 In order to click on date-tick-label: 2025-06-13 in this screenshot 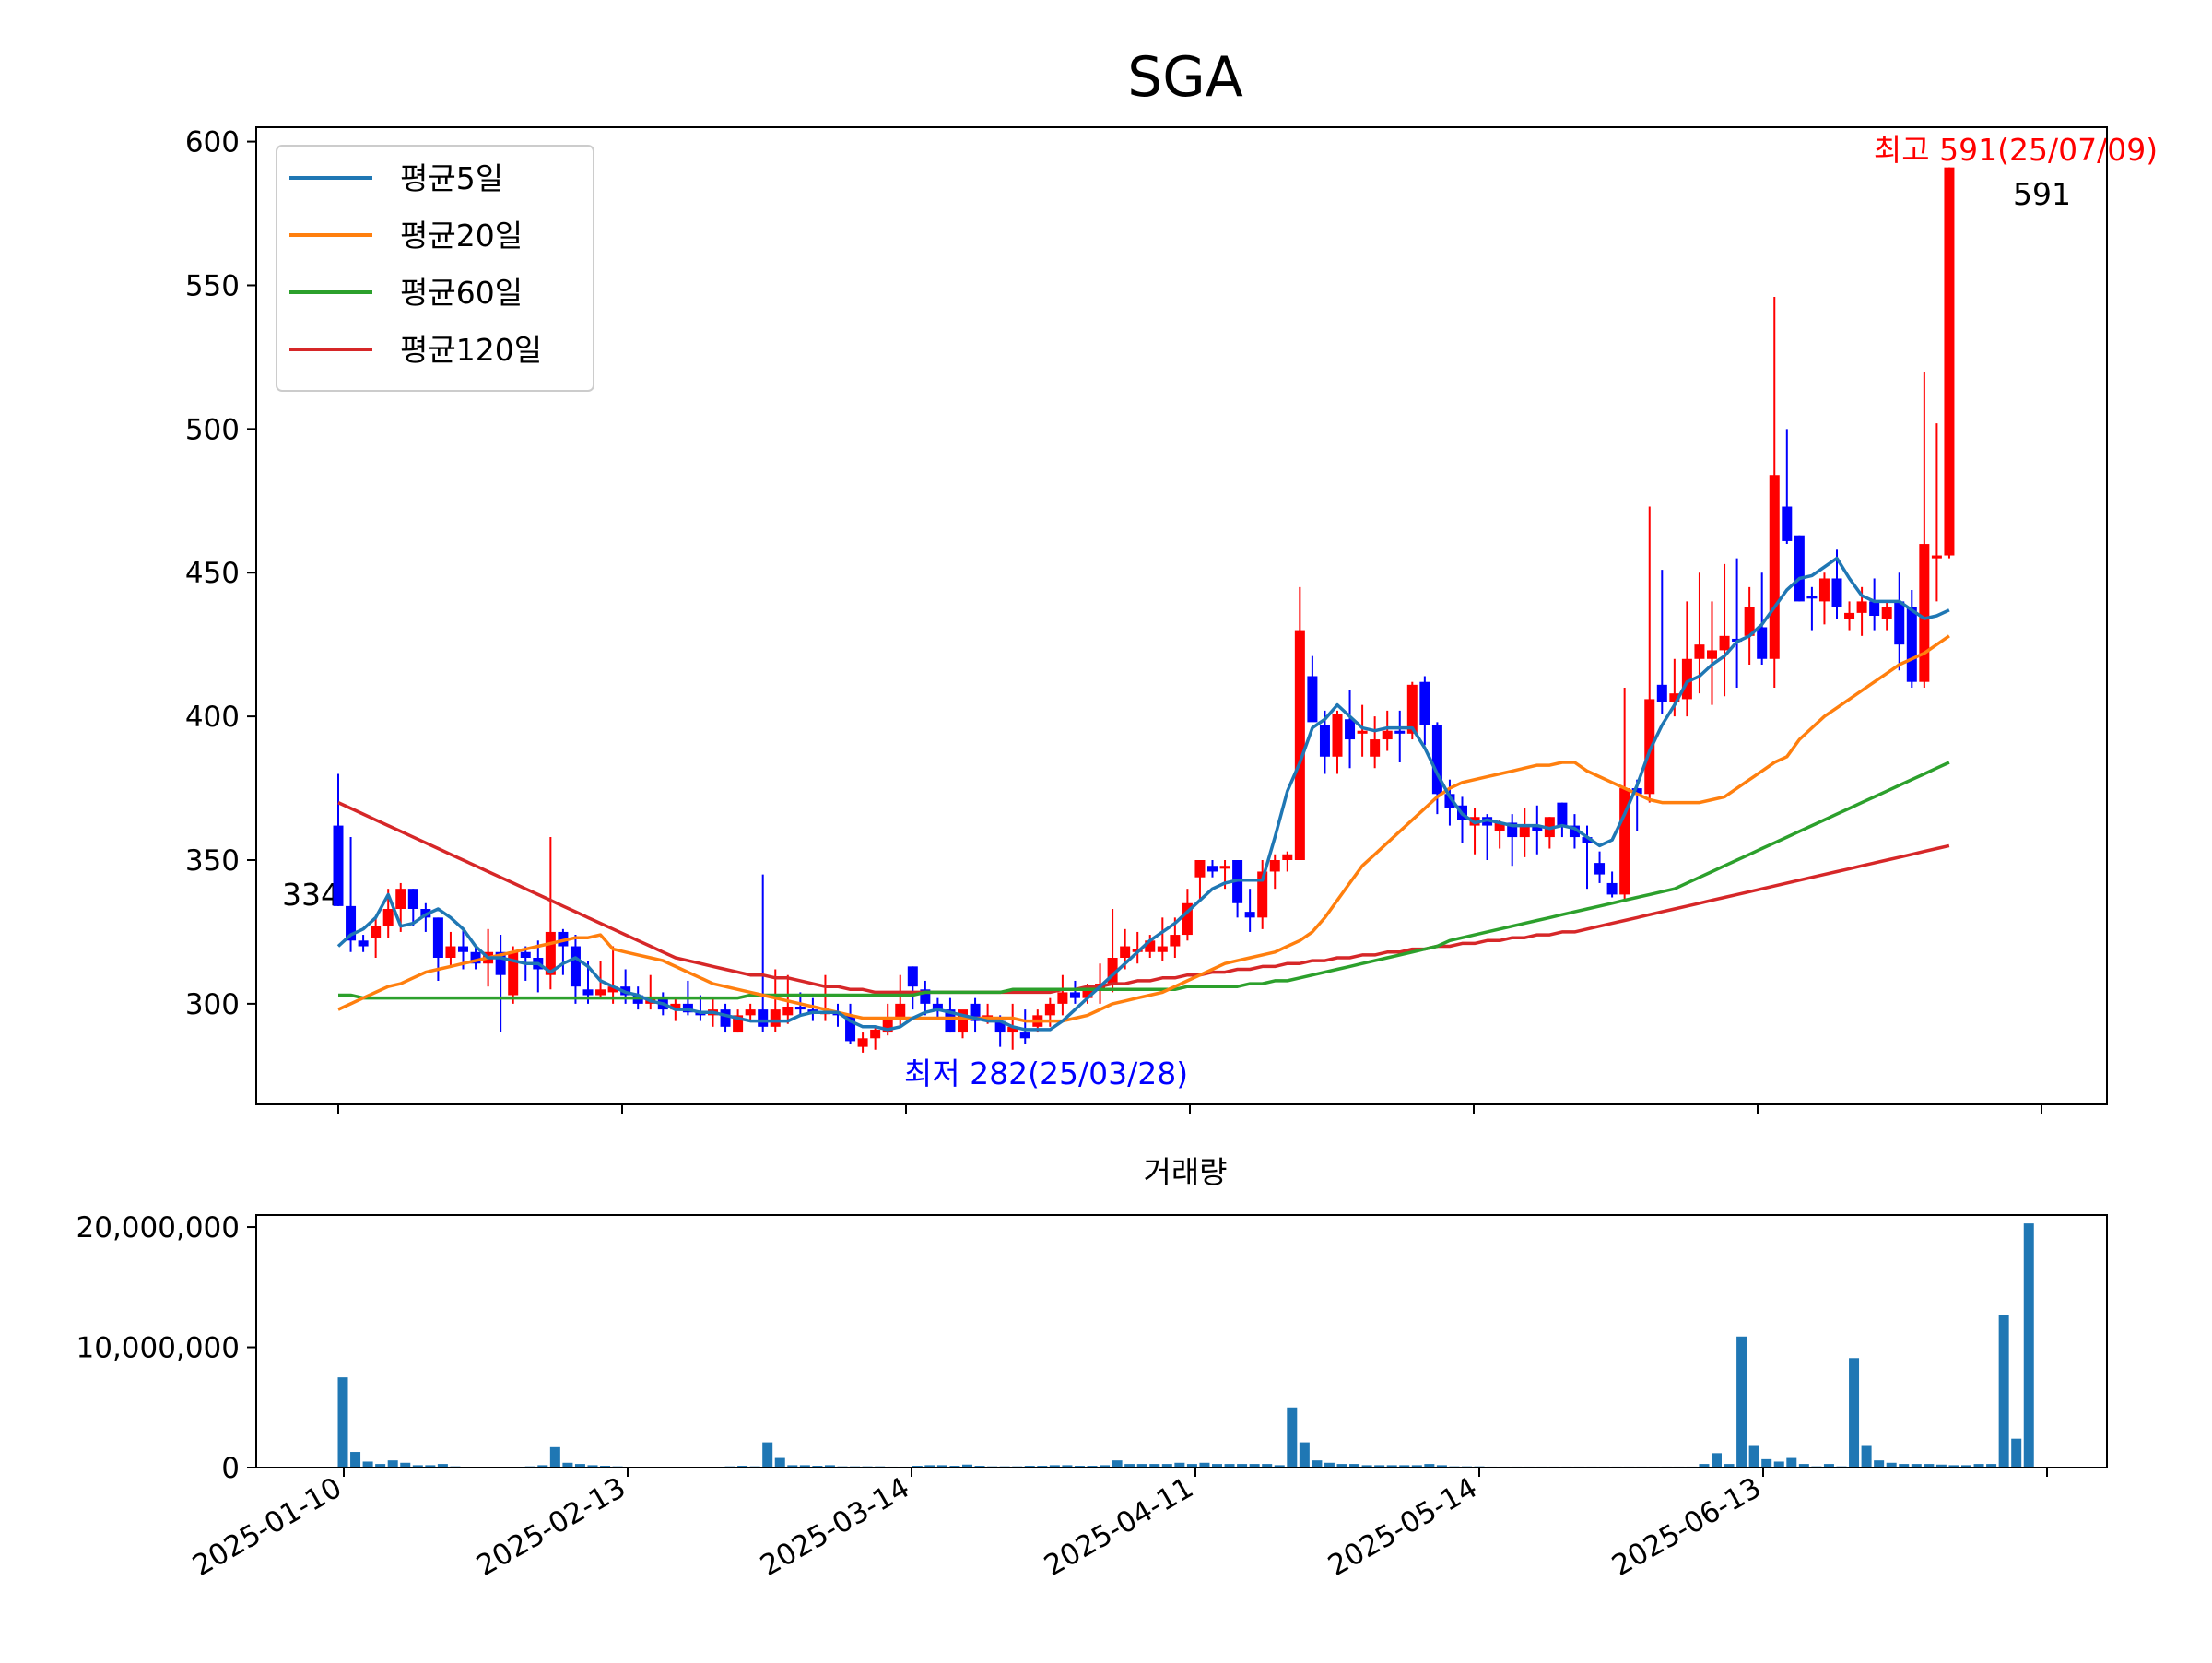, I will do `click(1686, 1527)`.